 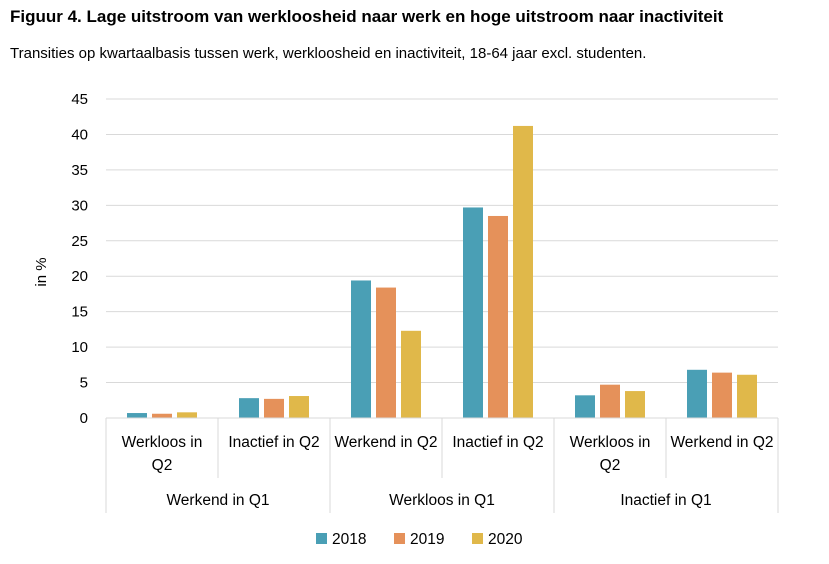 What do you see at coordinates (427, 539) in the screenshot?
I see `legend-label-2019: 2019` at bounding box center [427, 539].